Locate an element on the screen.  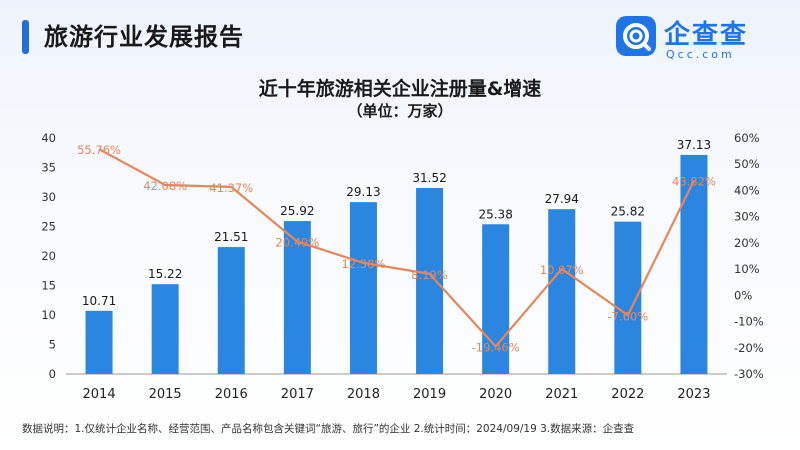
bar-value-label: 27.94 is located at coordinates (562, 199).